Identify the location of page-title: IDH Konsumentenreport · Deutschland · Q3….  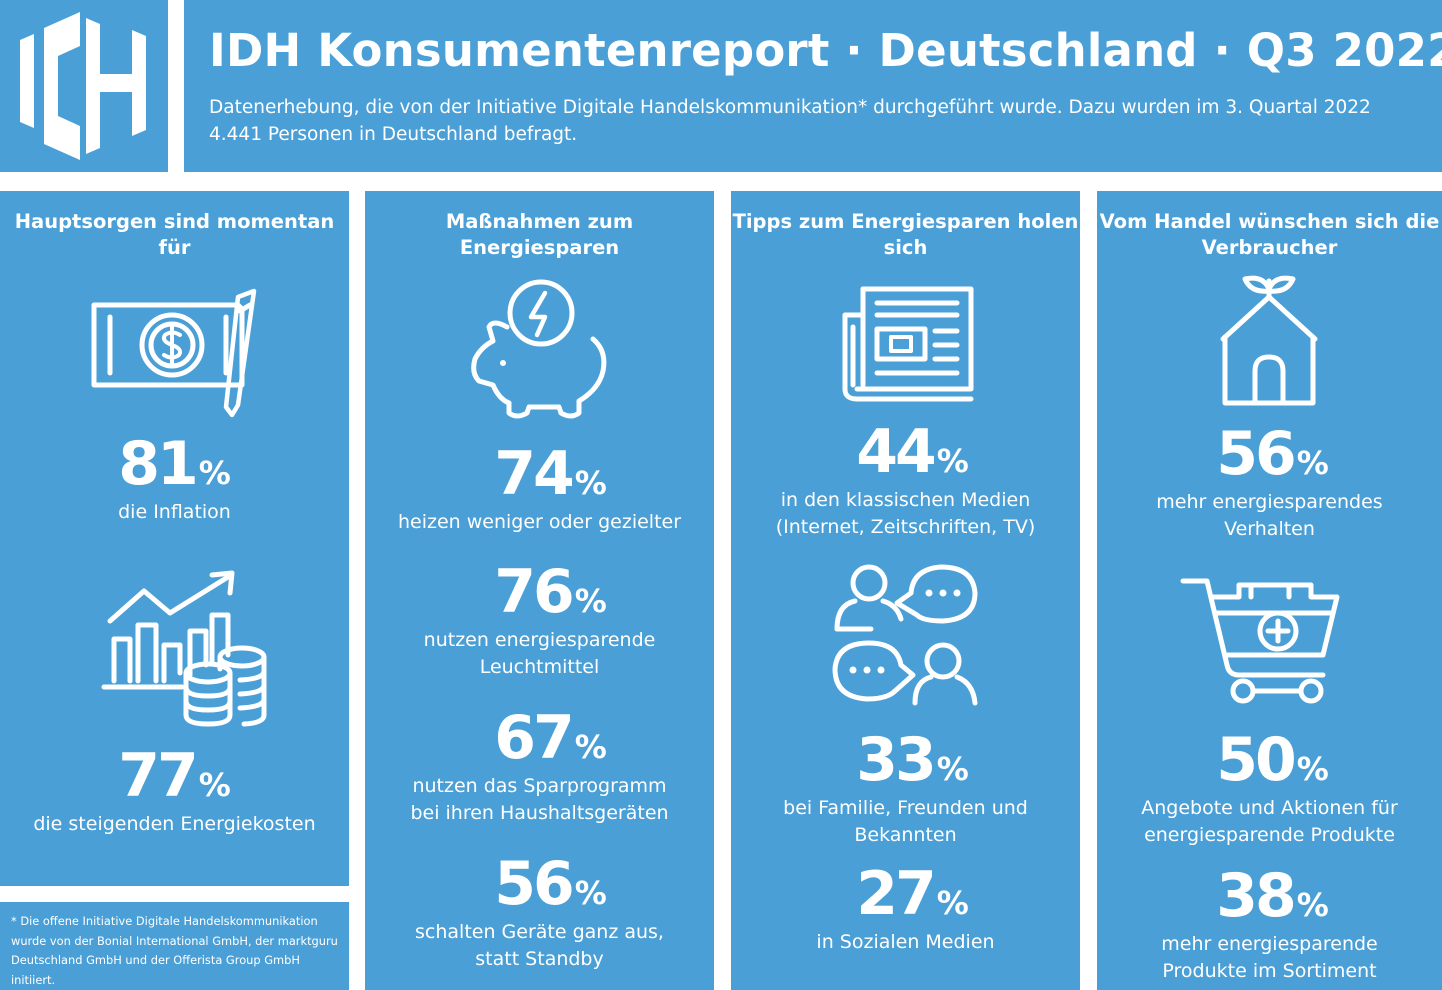
(825, 50).